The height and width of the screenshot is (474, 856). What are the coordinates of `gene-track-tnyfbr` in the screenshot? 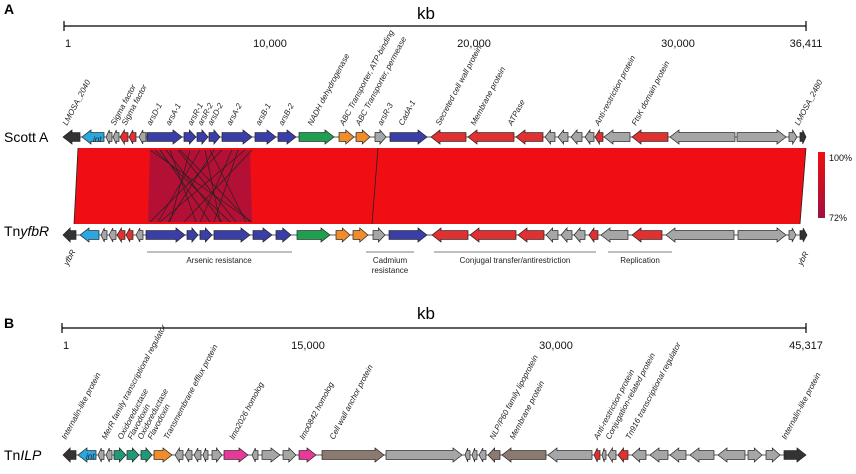 It's located at (435, 235).